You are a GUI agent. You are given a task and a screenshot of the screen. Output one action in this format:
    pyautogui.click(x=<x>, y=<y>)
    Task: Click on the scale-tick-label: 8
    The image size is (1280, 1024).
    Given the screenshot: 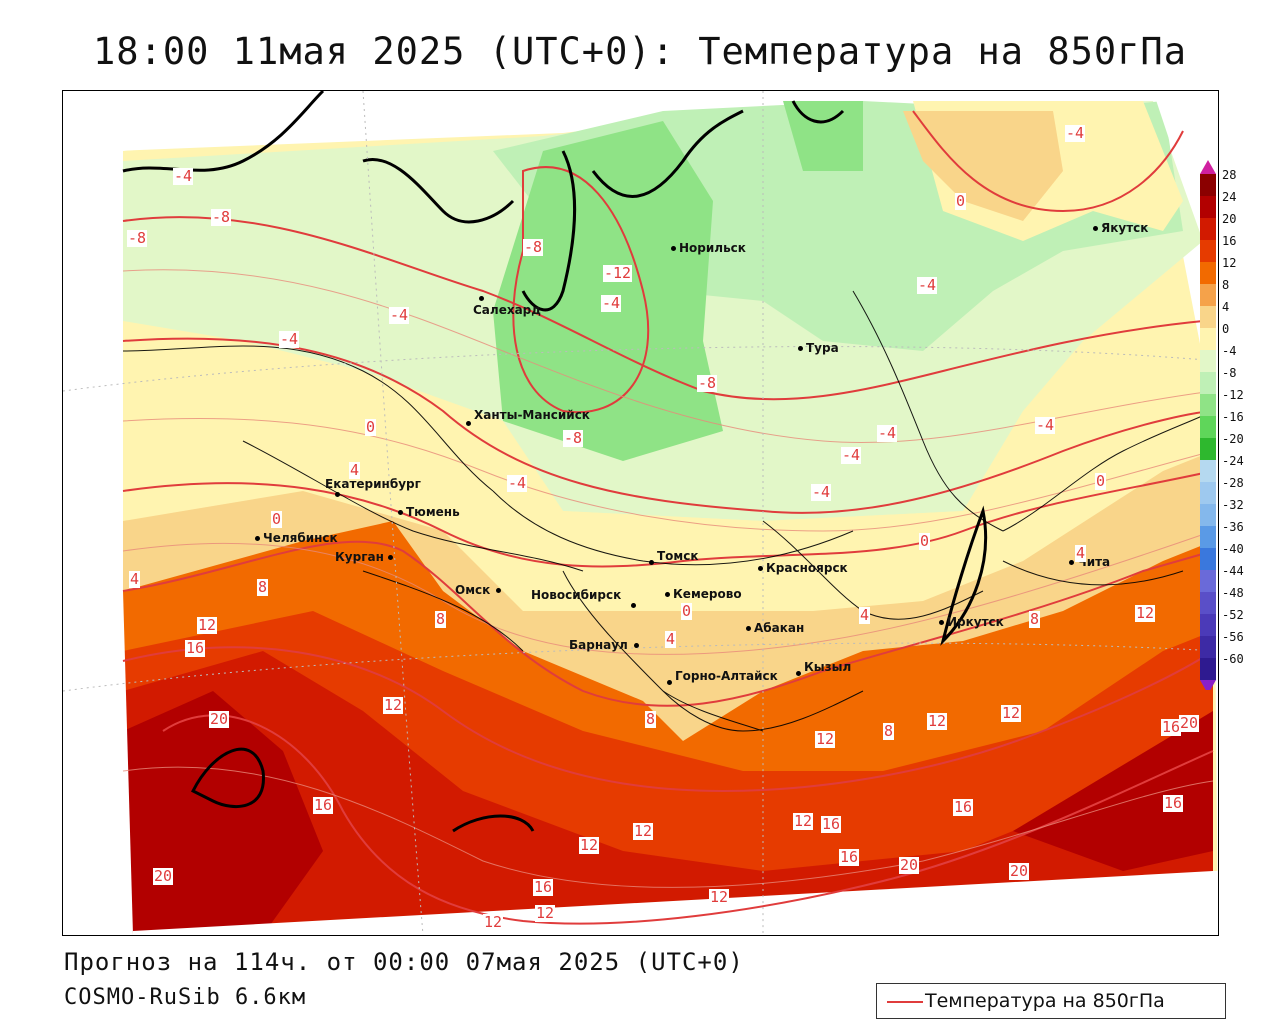 What is the action you would take?
    pyautogui.click(x=1226, y=285)
    